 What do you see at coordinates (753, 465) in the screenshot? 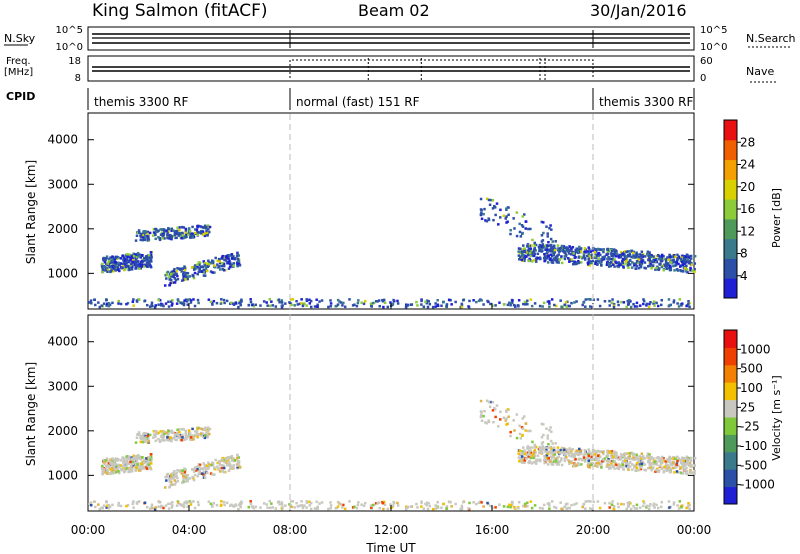
I see `colorbar-tick-label: -500` at bounding box center [753, 465].